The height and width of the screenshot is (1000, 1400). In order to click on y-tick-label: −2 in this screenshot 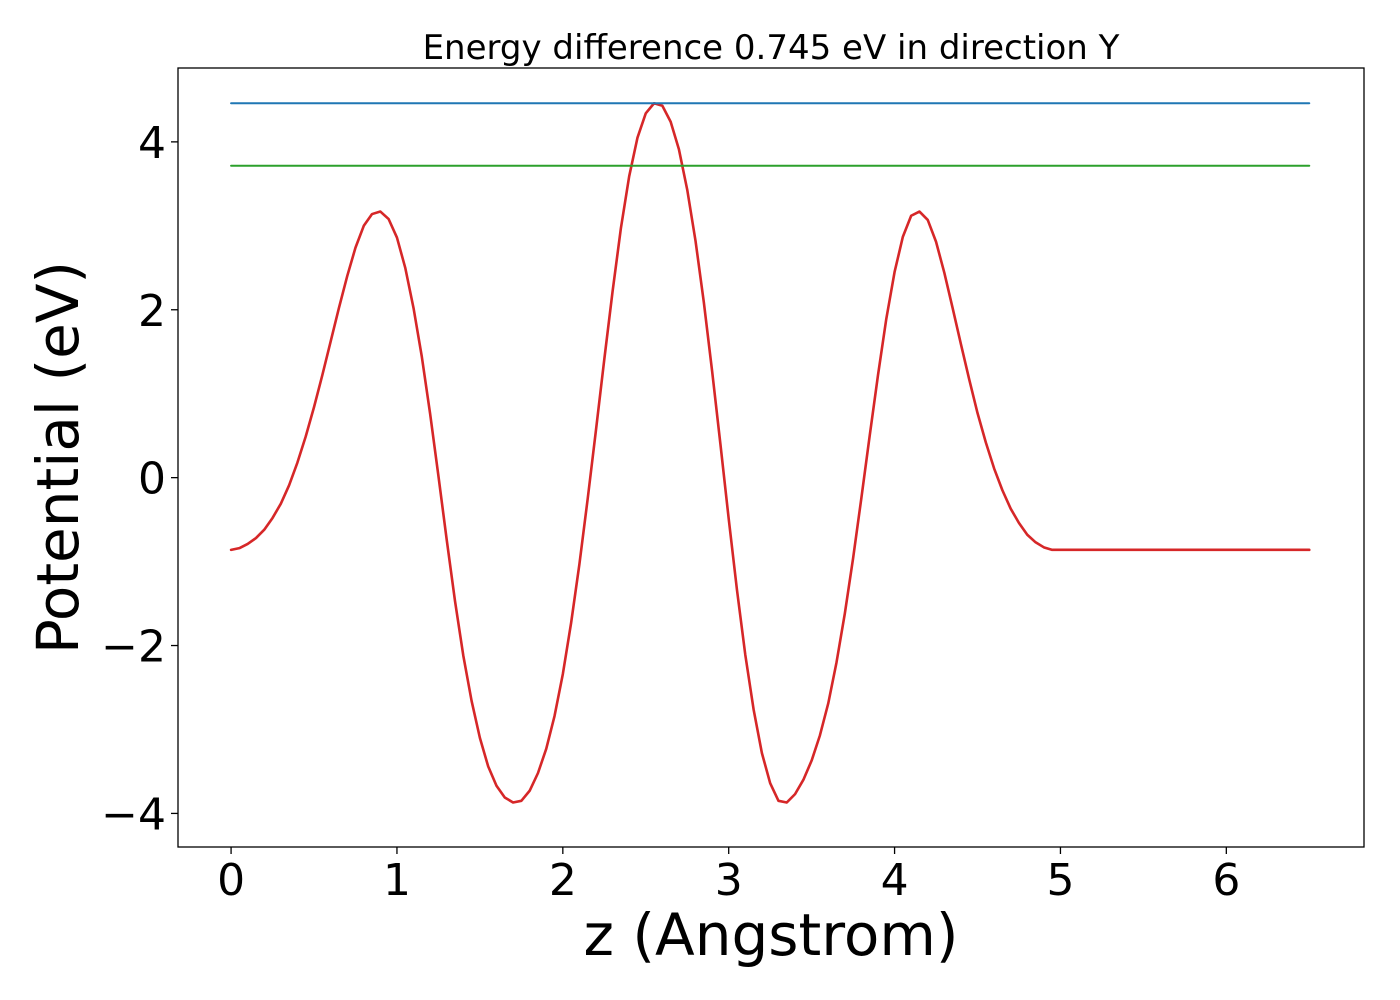, I will do `click(133, 647)`.